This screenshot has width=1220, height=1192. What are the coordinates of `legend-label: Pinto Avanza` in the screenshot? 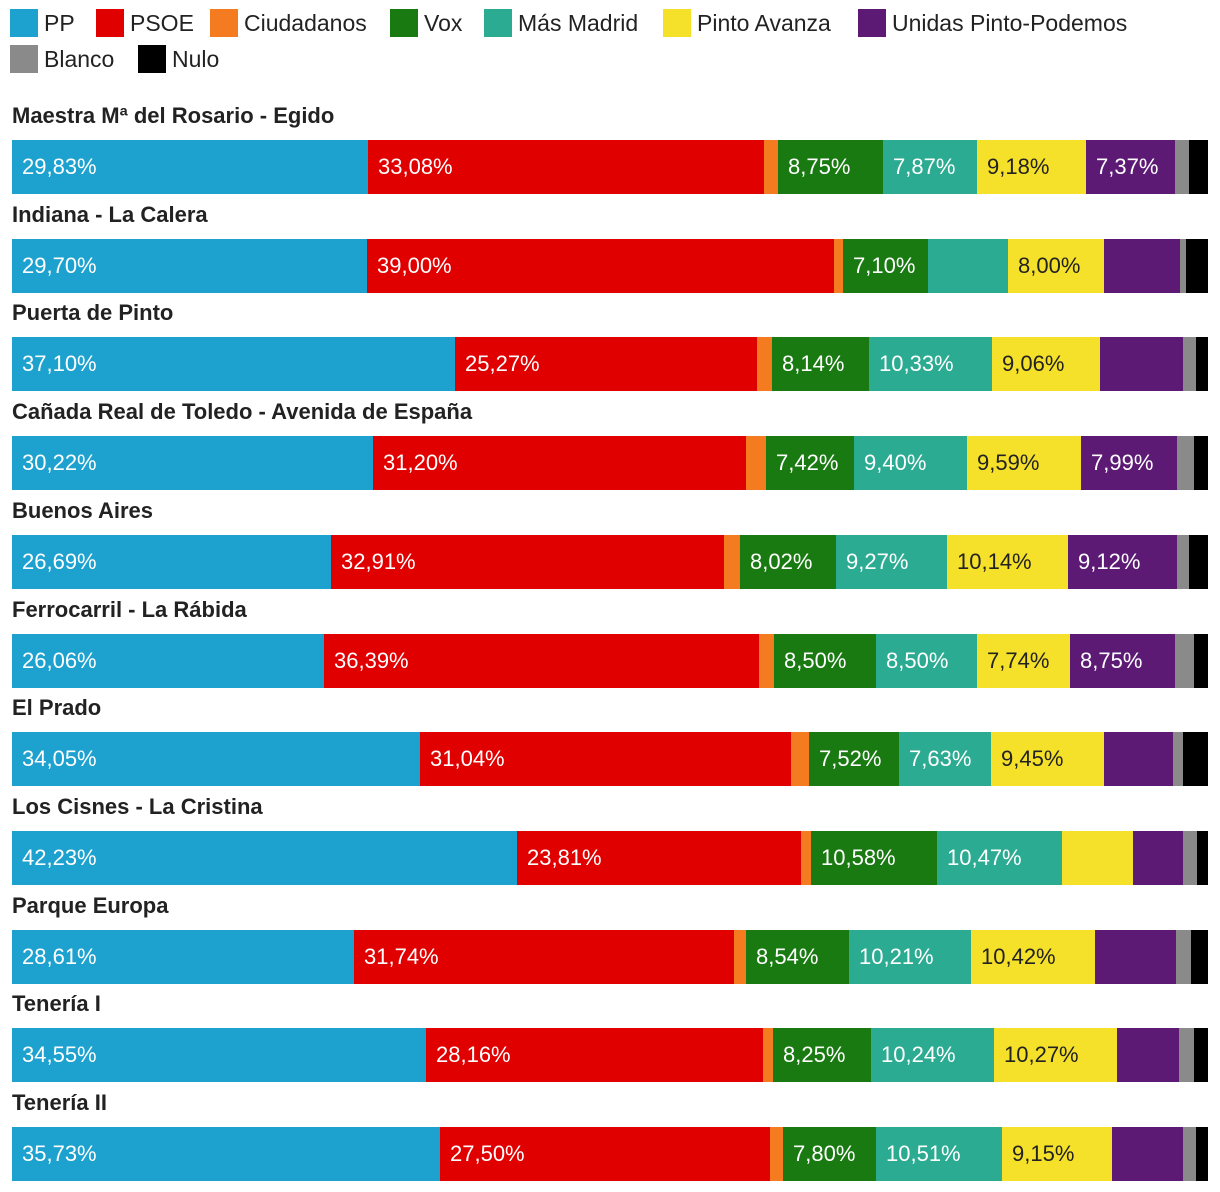 It's located at (764, 22).